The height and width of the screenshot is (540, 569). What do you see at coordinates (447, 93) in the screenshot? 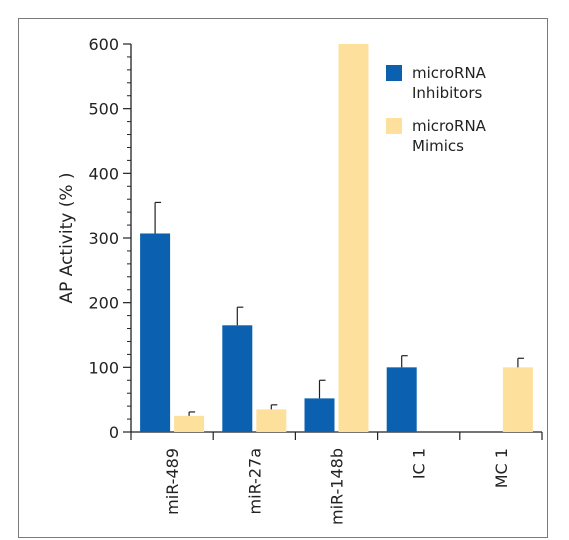
I see `legend-label: Inhibitors` at bounding box center [447, 93].